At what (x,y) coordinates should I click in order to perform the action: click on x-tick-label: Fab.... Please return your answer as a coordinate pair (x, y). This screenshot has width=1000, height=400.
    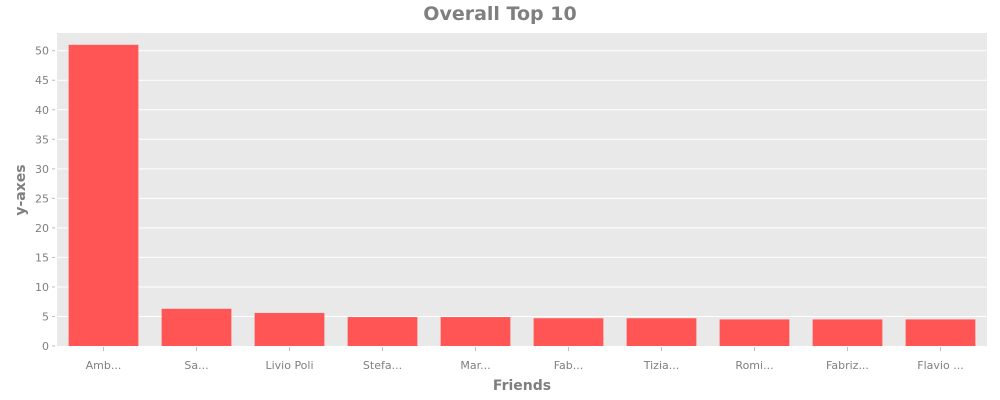
    Looking at the image, I should click on (569, 365).